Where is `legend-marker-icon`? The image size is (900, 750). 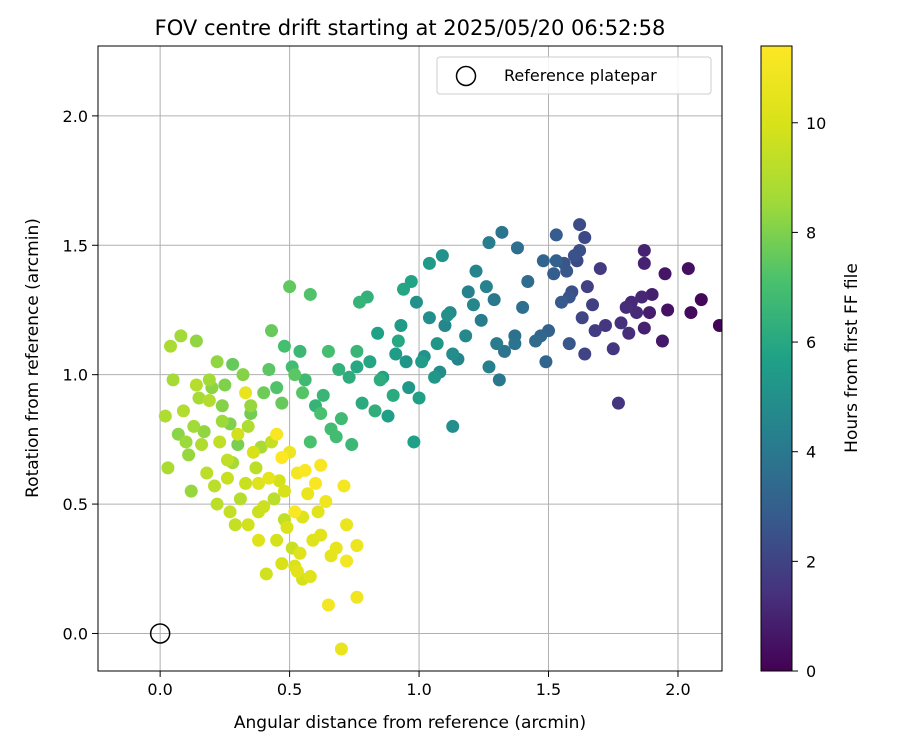 legend-marker-icon is located at coordinates (466, 76).